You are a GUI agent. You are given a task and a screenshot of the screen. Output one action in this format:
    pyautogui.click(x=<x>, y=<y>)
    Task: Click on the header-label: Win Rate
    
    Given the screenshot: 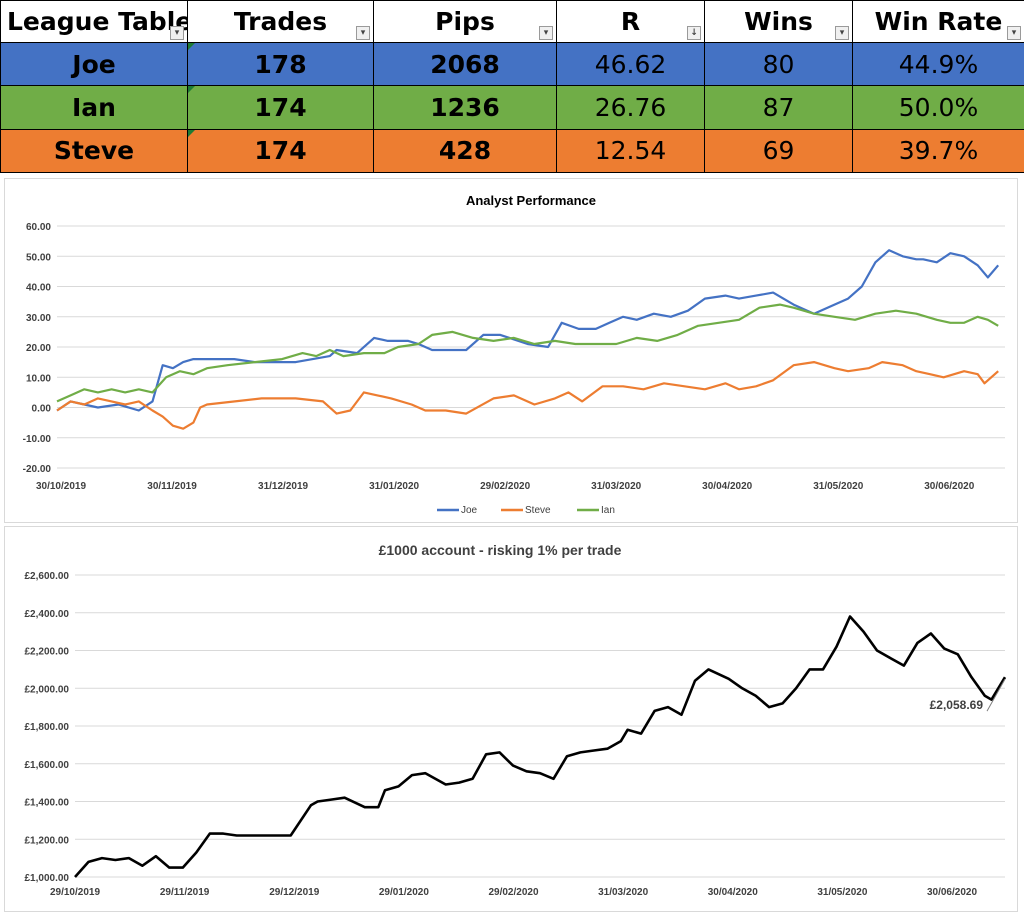 What is the action you would take?
    pyautogui.click(x=939, y=21)
    